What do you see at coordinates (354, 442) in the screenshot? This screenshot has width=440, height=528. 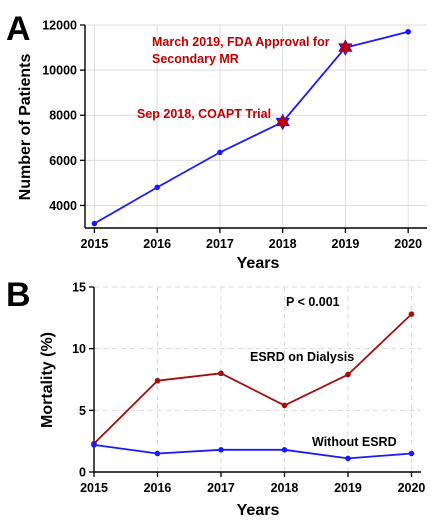 I see `panel-b-series-label-without-esrd: Without ESRD` at bounding box center [354, 442].